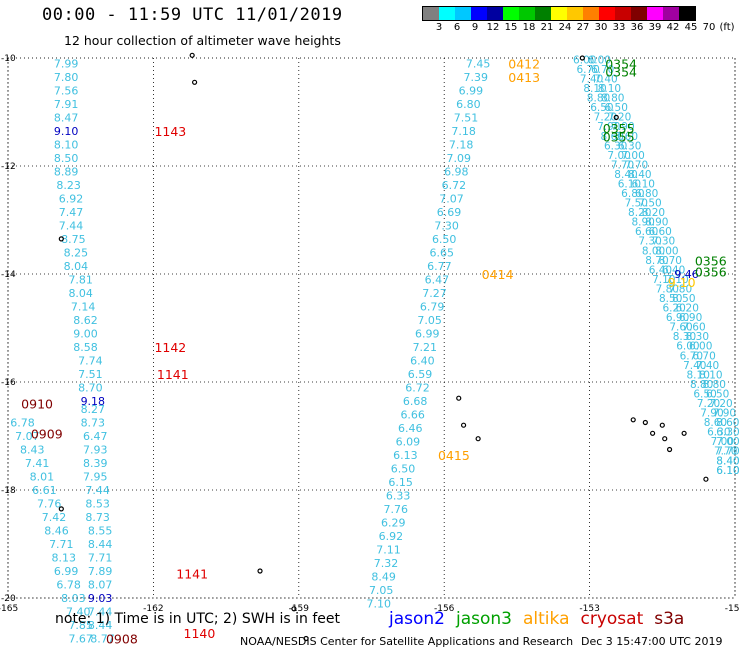 This screenshot has width=740, height=650. I want to click on swh-track-label: 8.20, so click(653, 213).